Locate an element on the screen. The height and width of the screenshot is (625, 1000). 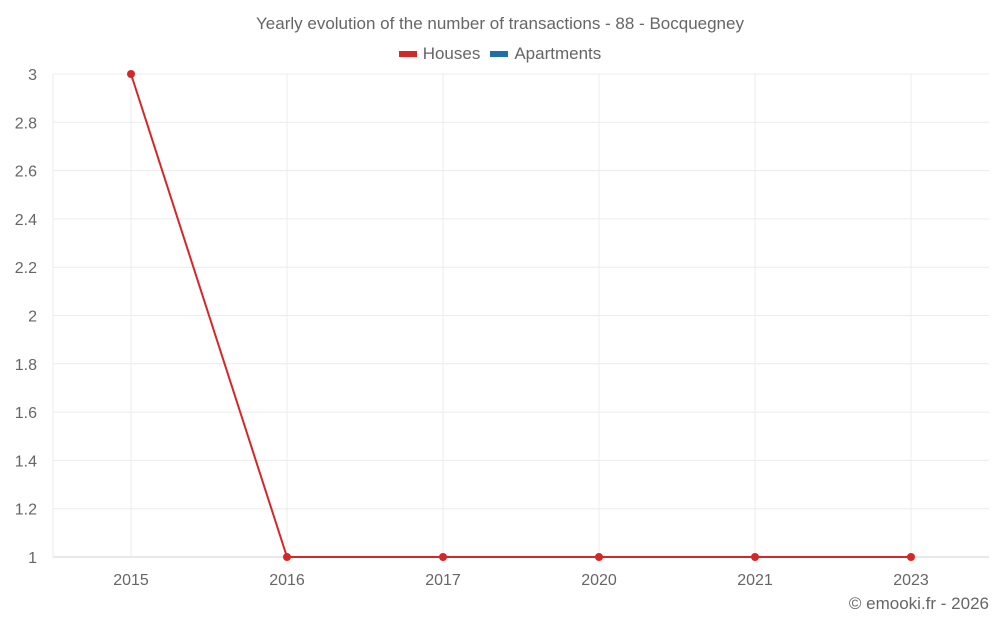
y-tick-label: 2.8 is located at coordinates (26, 123).